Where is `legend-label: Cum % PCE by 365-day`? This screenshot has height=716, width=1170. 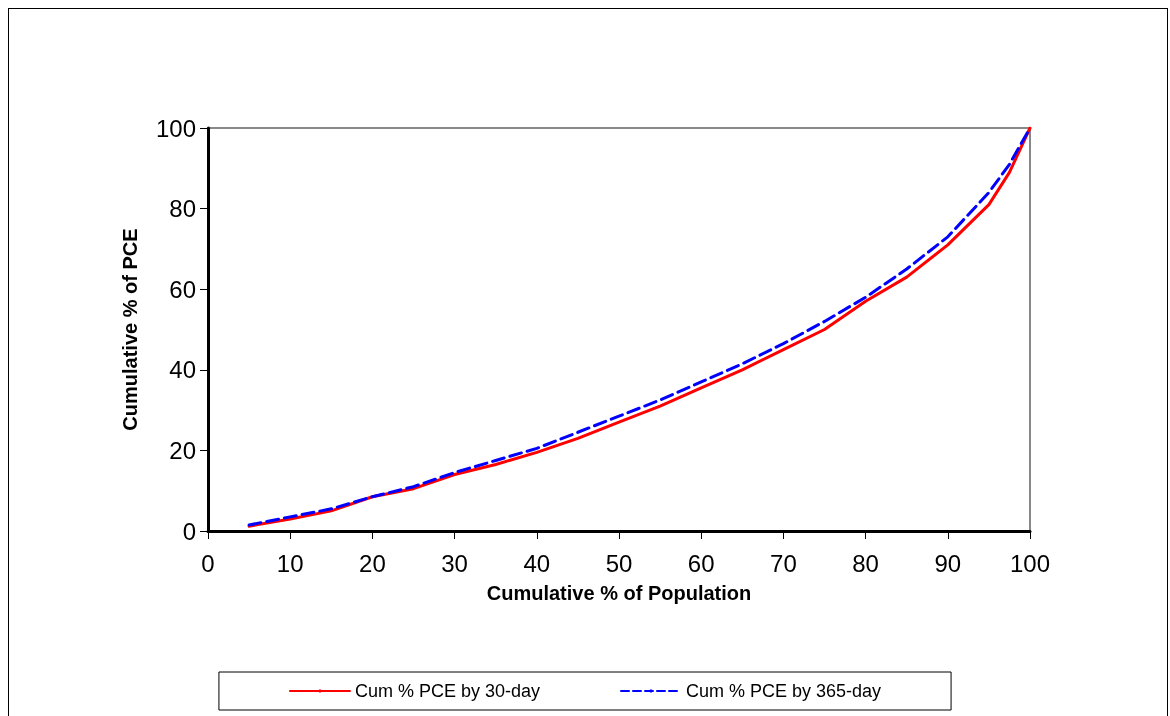 legend-label: Cum % PCE by 365-day is located at coordinates (783, 691).